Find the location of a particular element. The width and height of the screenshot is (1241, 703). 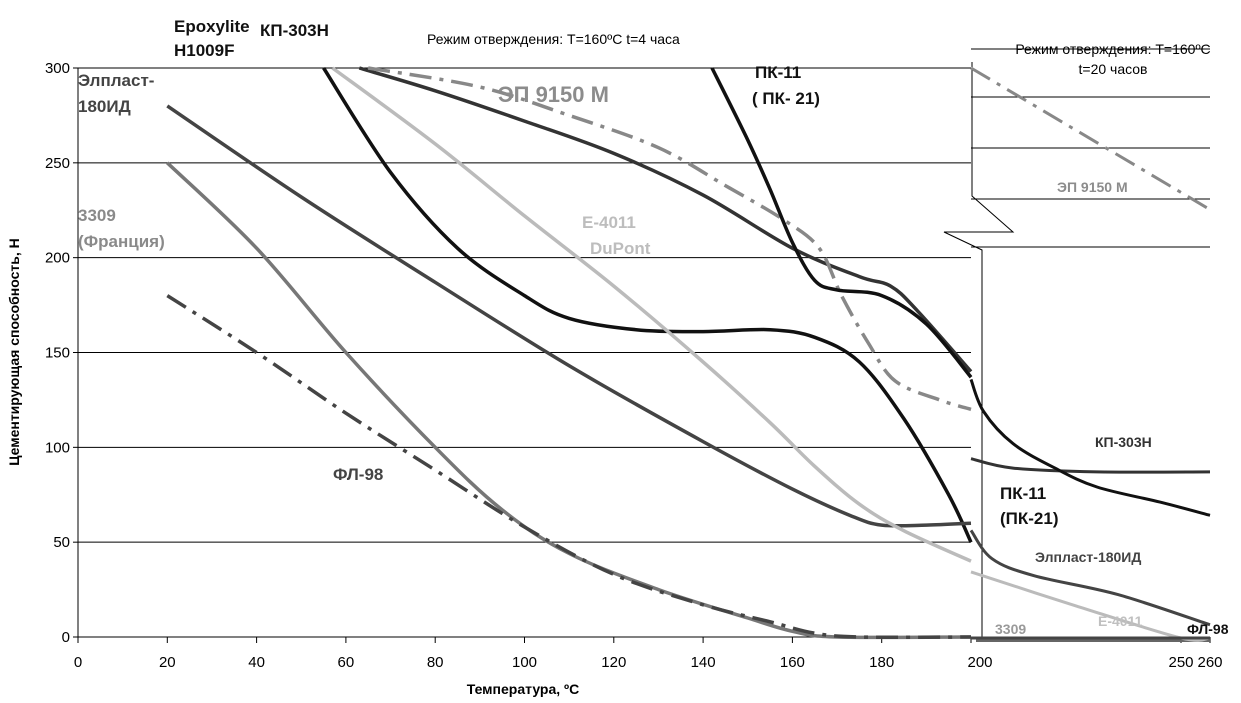

right-series-line-кп-303н is located at coordinates (1090, 465).